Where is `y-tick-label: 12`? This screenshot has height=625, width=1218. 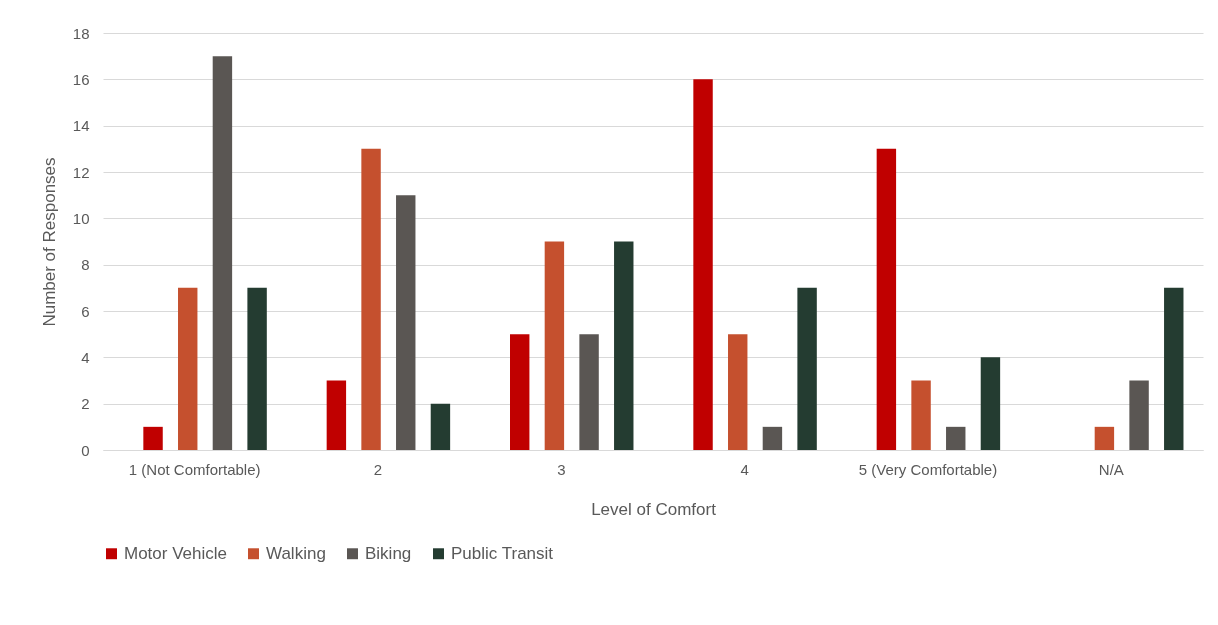 y-tick-label: 12 is located at coordinates (81, 172).